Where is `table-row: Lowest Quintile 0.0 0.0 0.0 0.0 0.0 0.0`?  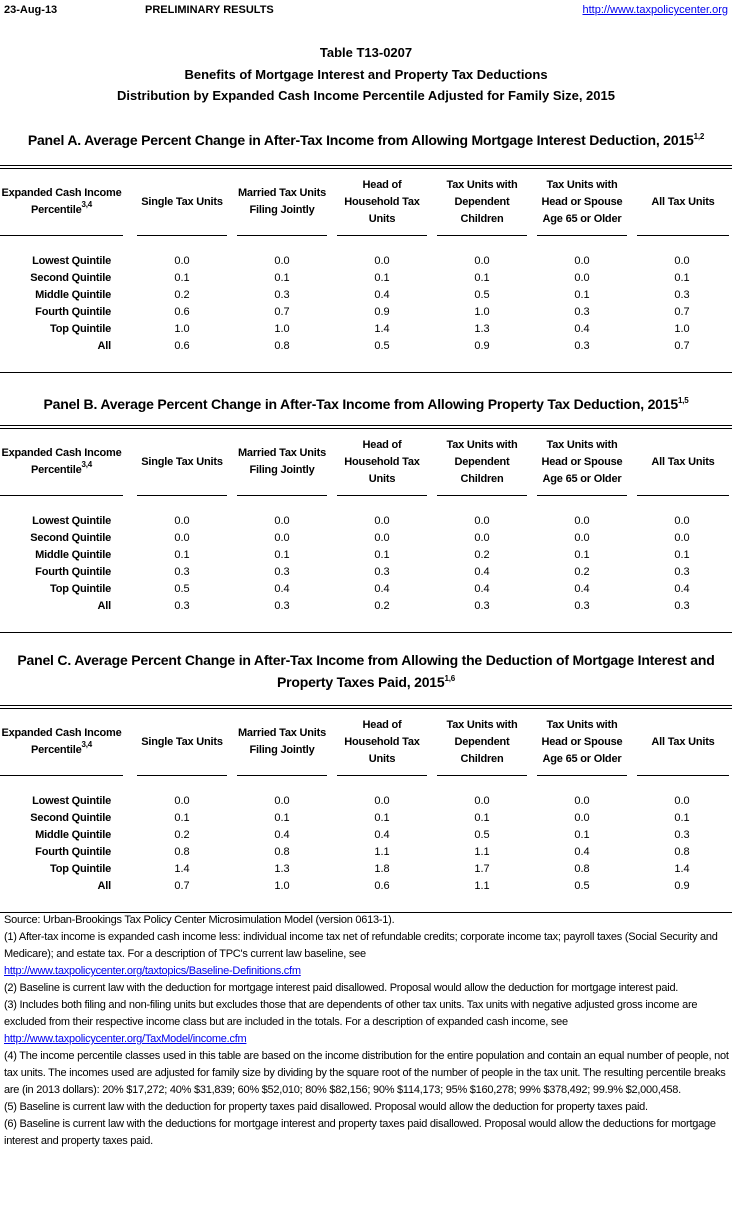
table-row: Lowest Quintile 0.0 0.0 0.0 0.0 0.0 0.0 is located at coordinates (366, 521).